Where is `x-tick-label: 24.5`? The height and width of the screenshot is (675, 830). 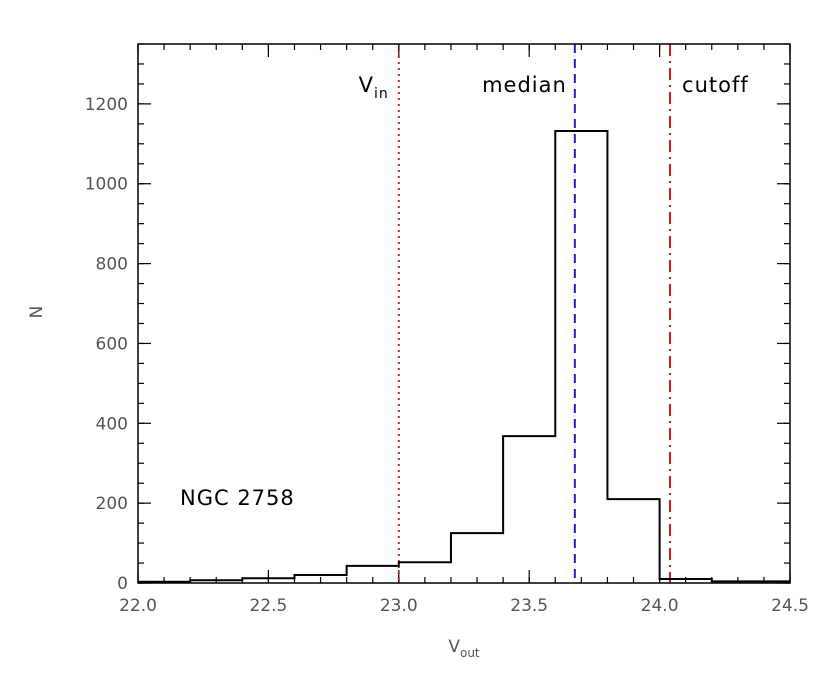 x-tick-label: 24.5 is located at coordinates (790, 606).